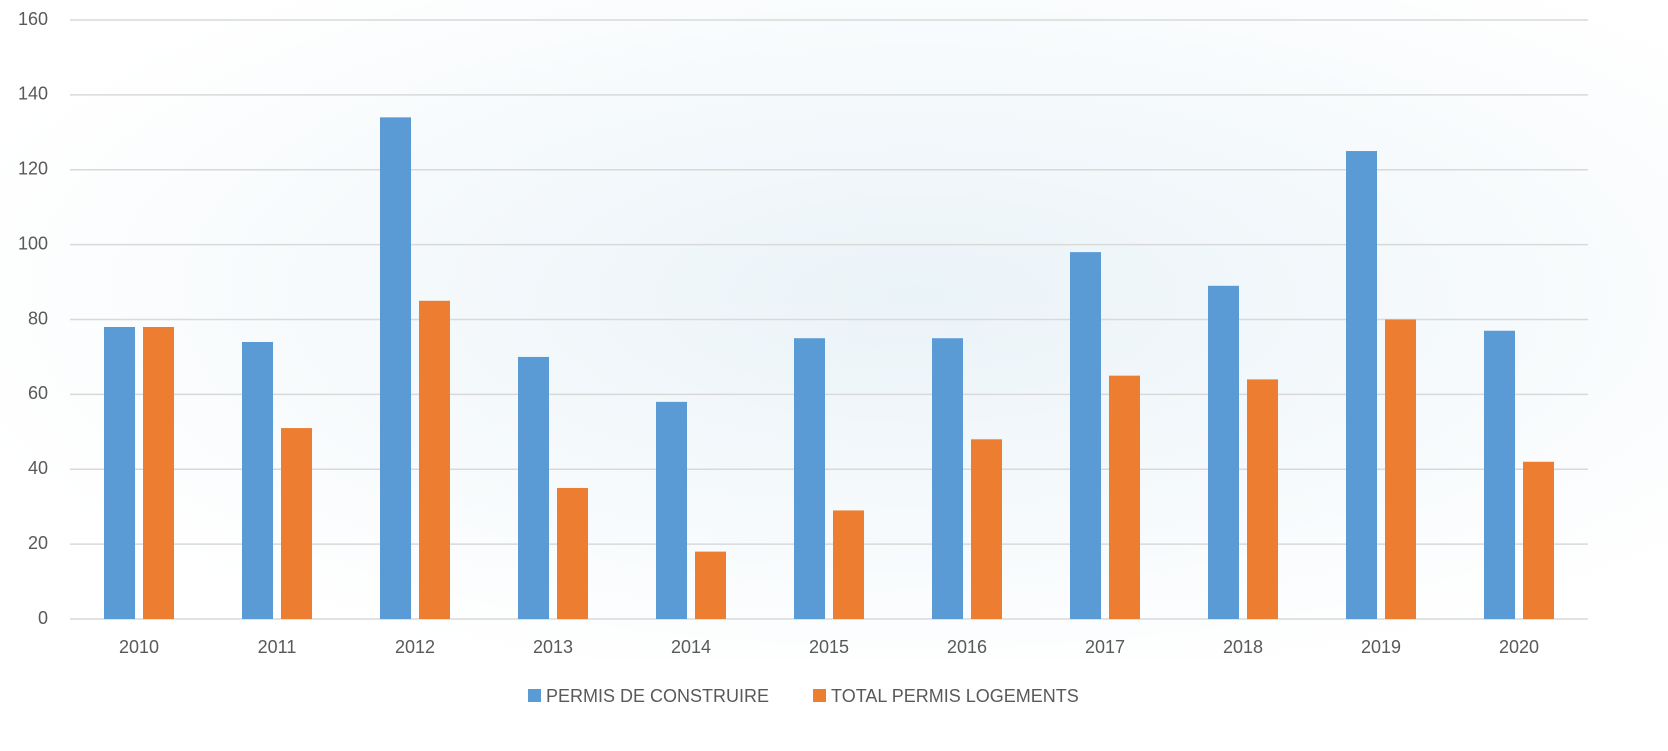 This screenshot has width=1668, height=751. Describe the element at coordinates (38, 393) in the screenshot. I see `y-tick-label: 60` at that location.